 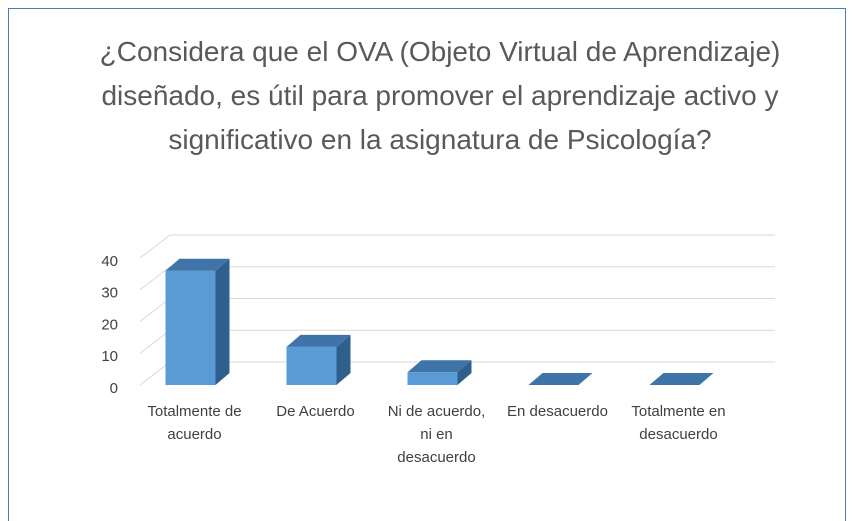 I want to click on y-tick-label: 30, so click(x=109, y=293).